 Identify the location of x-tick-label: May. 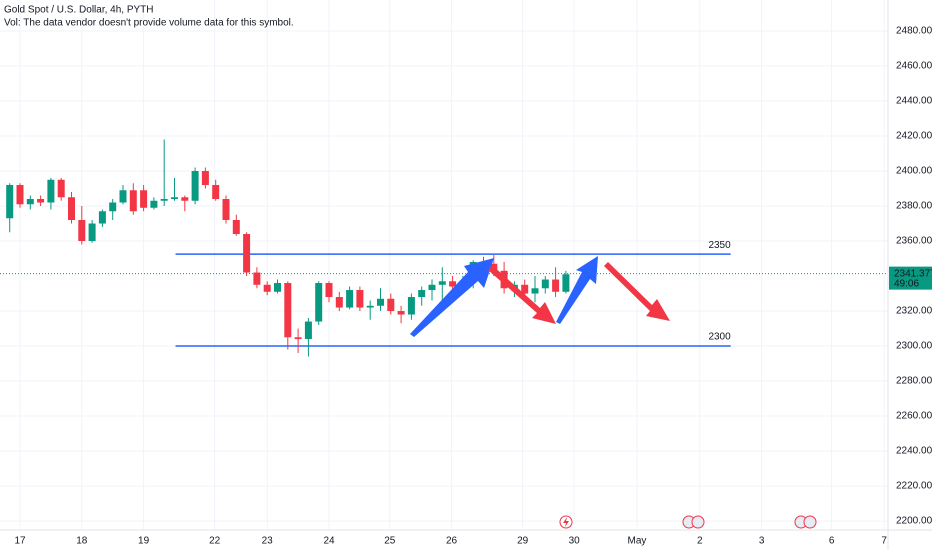
(637, 541).